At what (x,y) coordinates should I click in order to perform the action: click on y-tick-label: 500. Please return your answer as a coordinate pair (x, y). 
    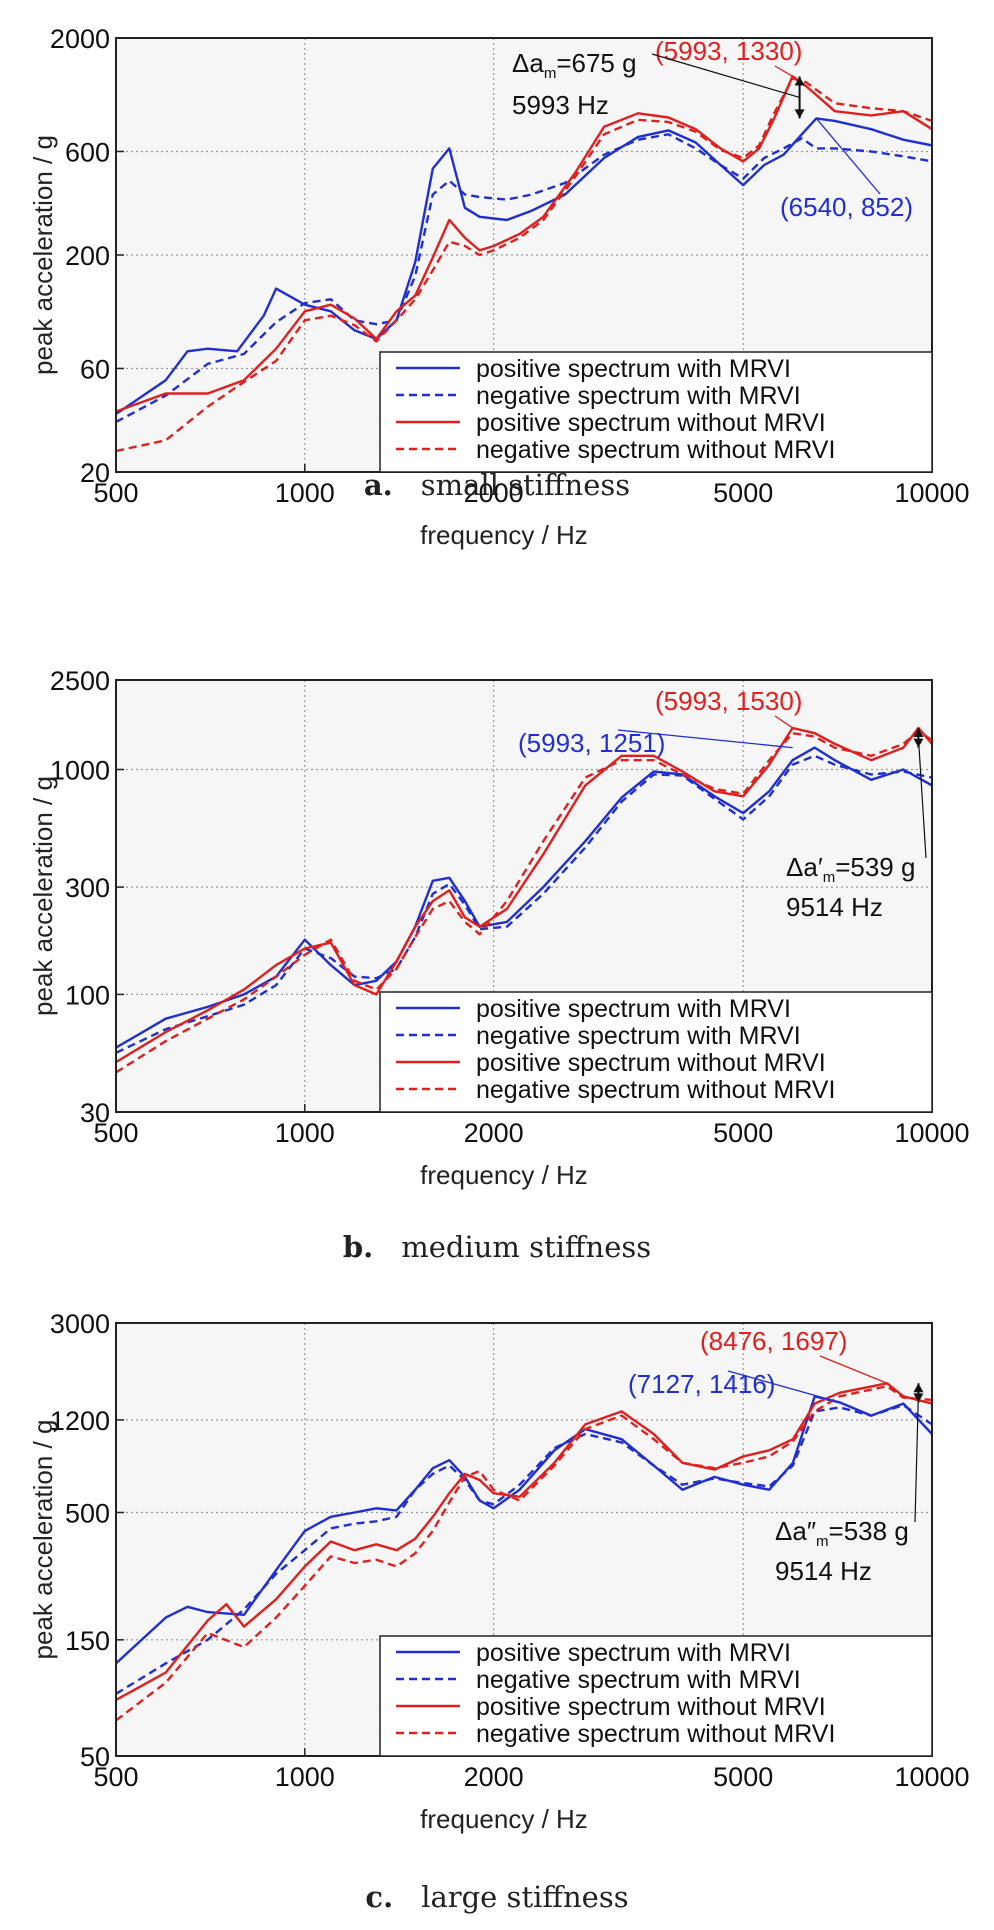
    Looking at the image, I should click on (87, 1513).